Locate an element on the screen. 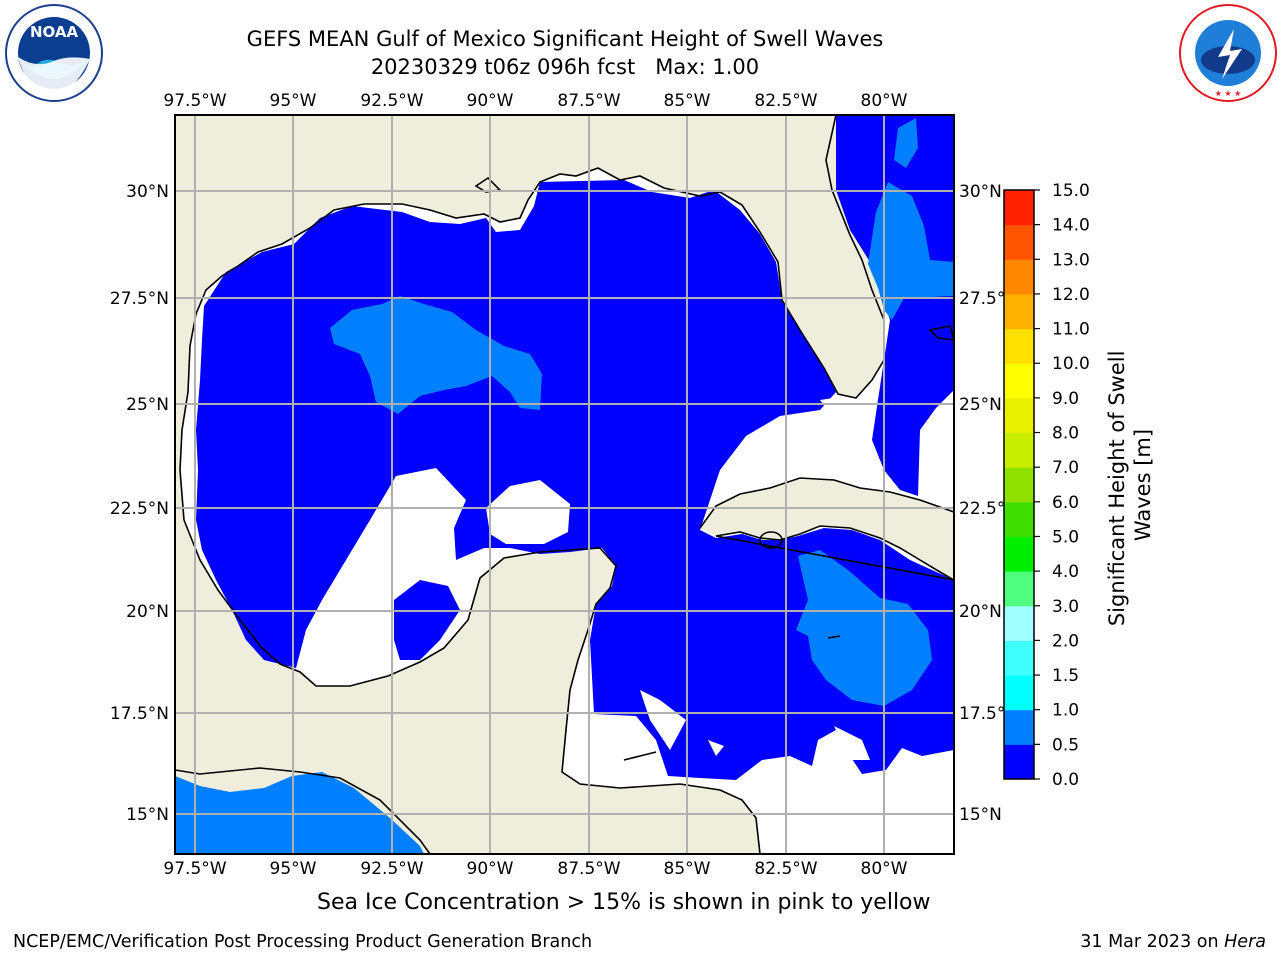 The width and height of the screenshot is (1280, 960). lat-labels-left: 30°N 27.5°N 25°N 22.5°N 20°N 17.5°N 15°N is located at coordinates (139, 503).